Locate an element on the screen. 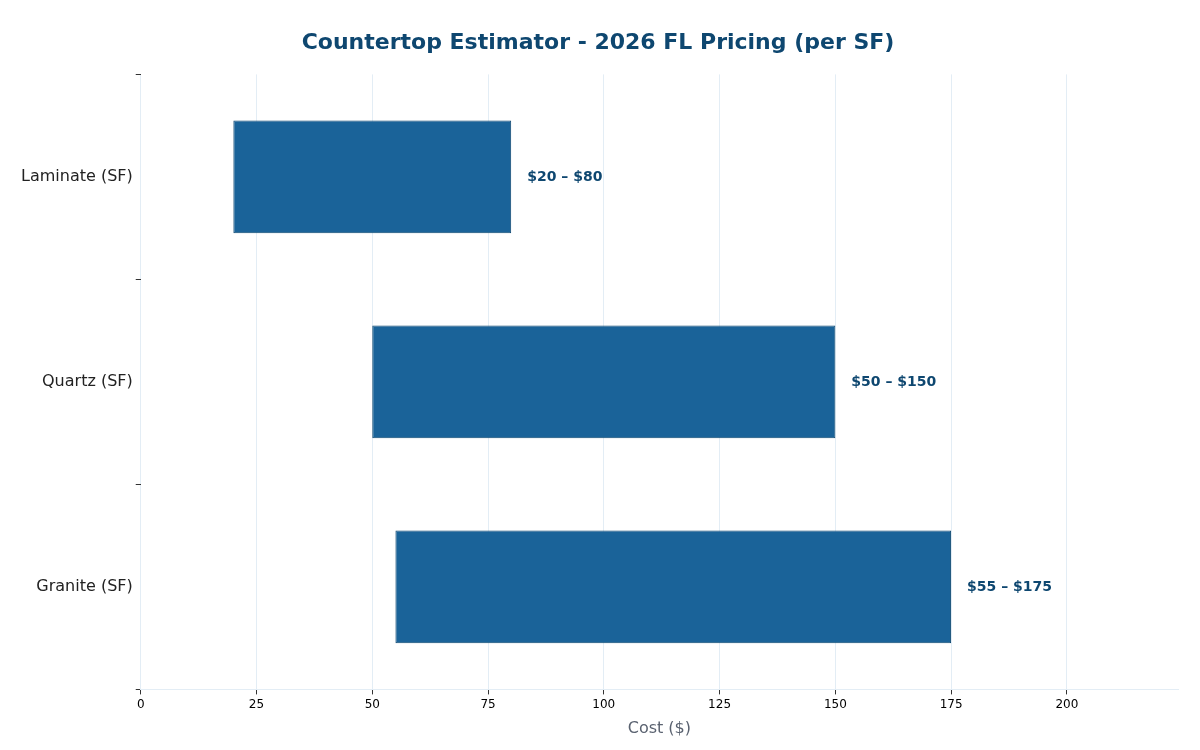  x-tick-label: 200 is located at coordinates (1067, 703).